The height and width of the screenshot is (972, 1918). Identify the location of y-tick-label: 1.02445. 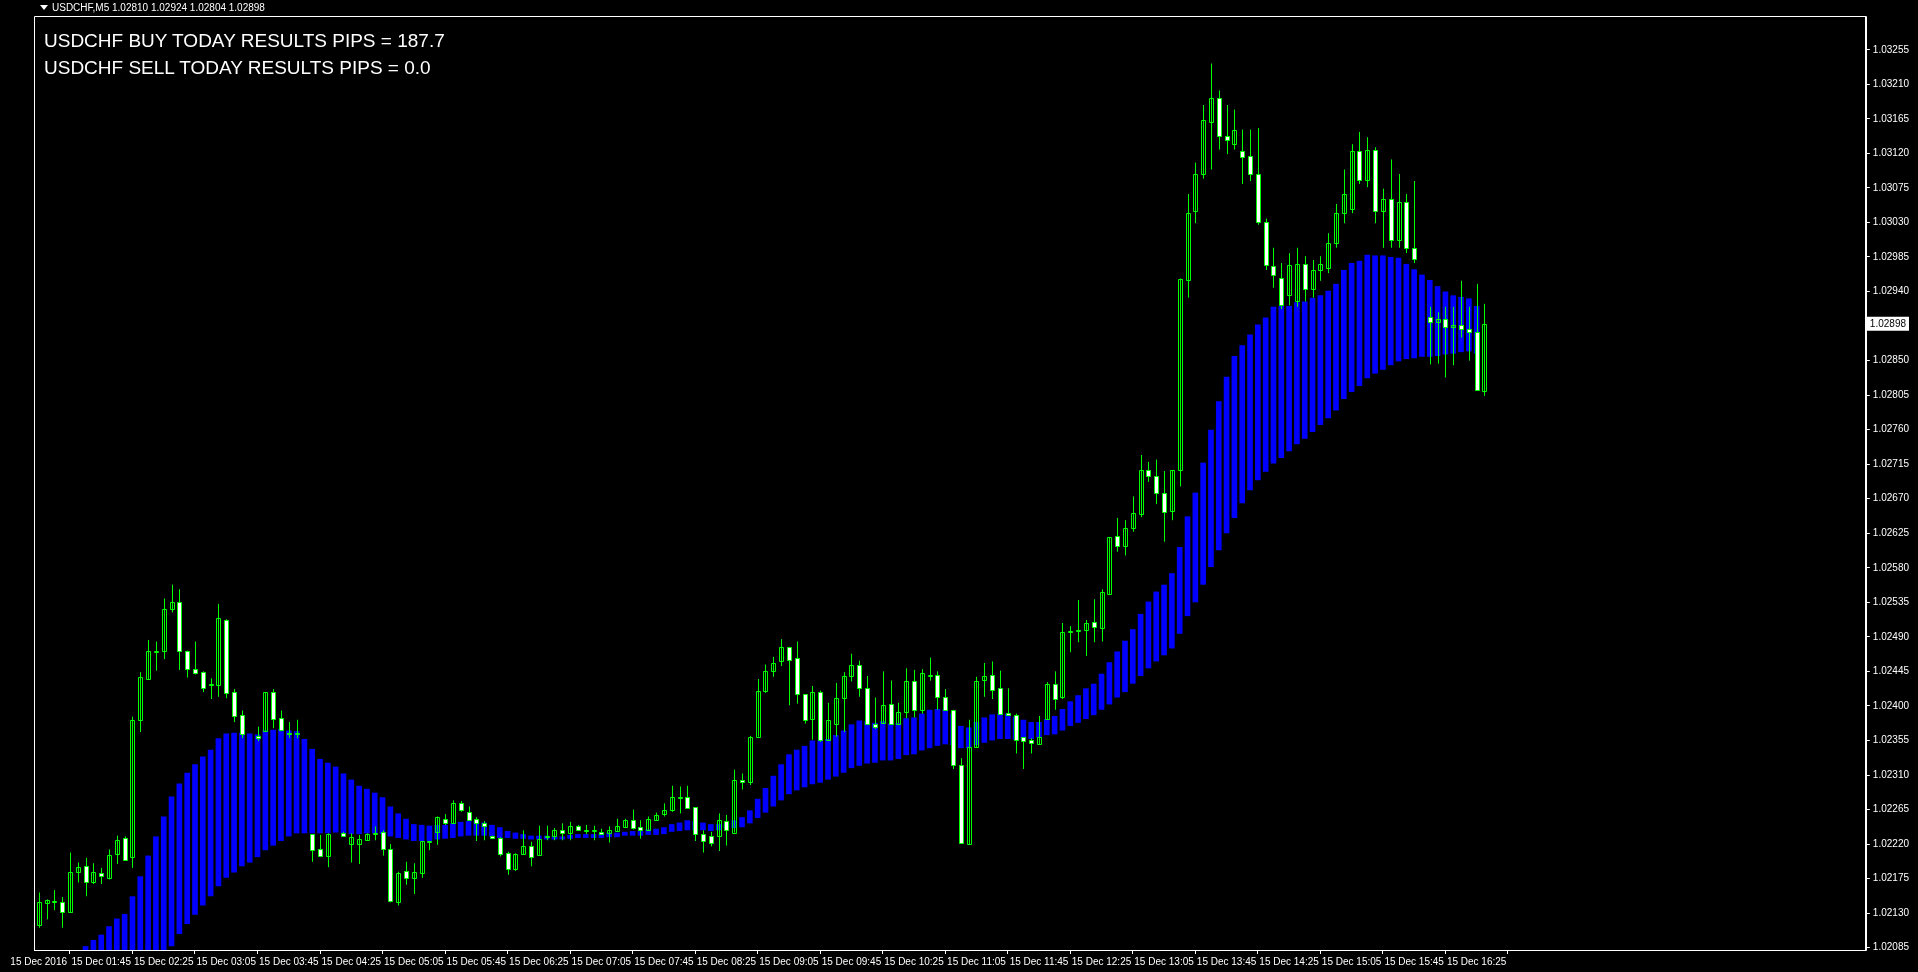
(1891, 671).